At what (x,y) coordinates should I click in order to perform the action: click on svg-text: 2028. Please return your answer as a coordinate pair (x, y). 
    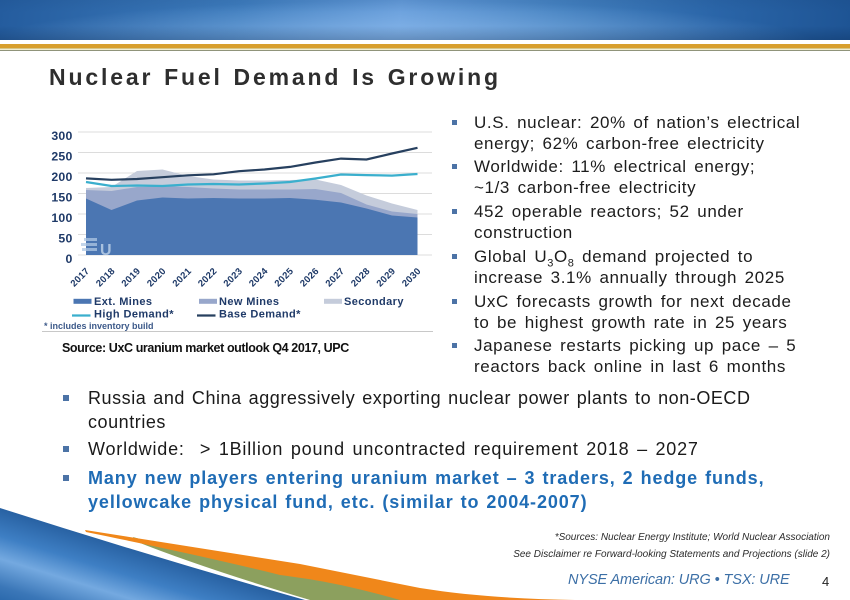
    Looking at the image, I should click on (361, 278).